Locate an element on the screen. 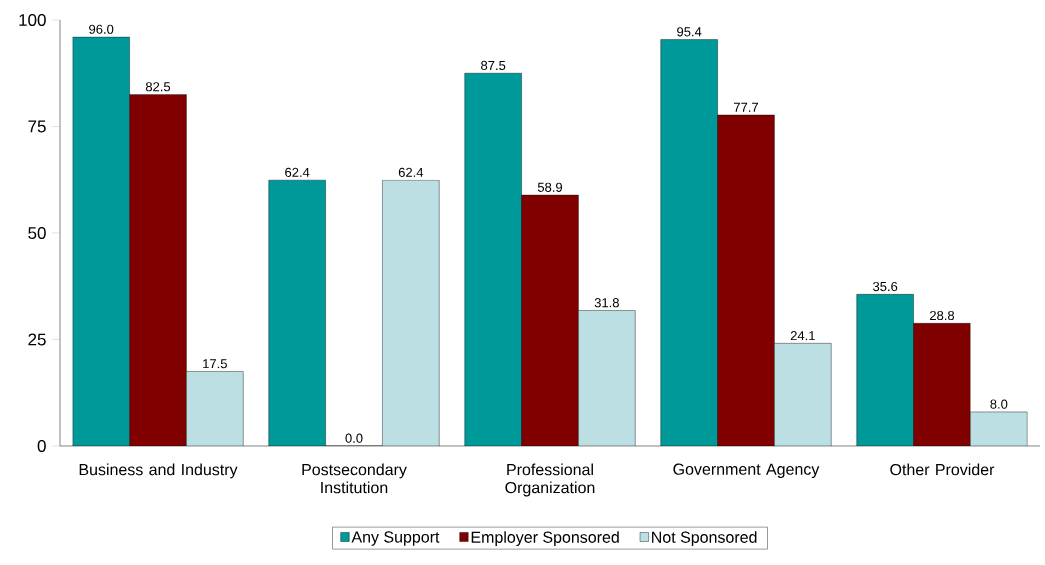 This screenshot has height=565, width=1045. data-label: 31.8 is located at coordinates (606, 303).